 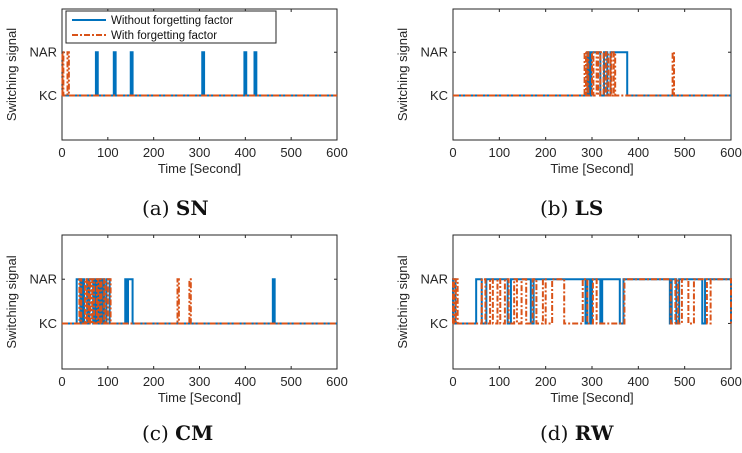 What do you see at coordinates (594, 433) in the screenshot?
I see `caption-d-label: RW` at bounding box center [594, 433].